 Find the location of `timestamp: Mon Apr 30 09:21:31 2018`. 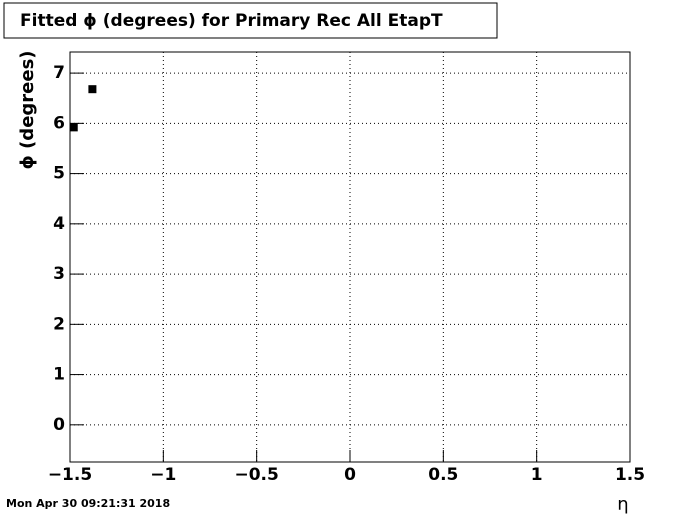

timestamp: Mon Apr 30 09:21:31 2018 is located at coordinates (88, 503).